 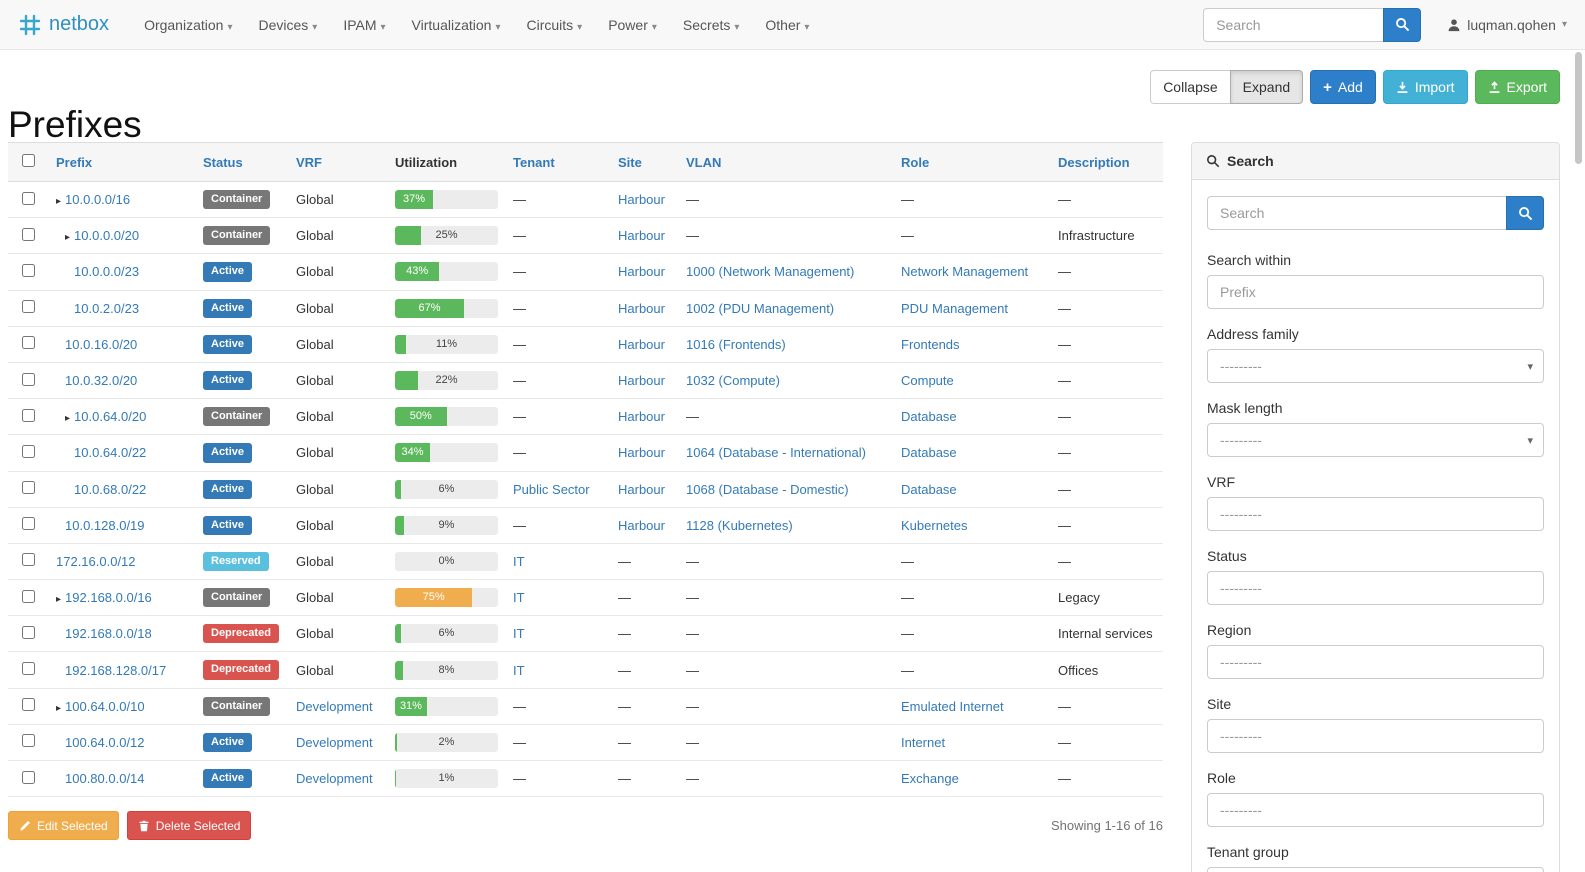 I want to click on column-header-vrf: VRF, so click(x=337, y=162).